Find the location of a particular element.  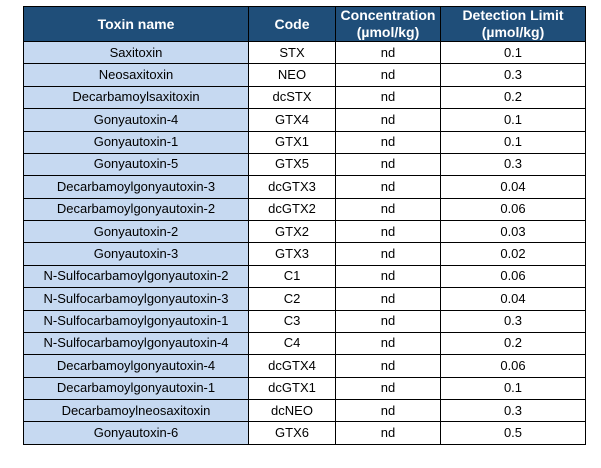

code-cell: GTX6 is located at coordinates (292, 433).